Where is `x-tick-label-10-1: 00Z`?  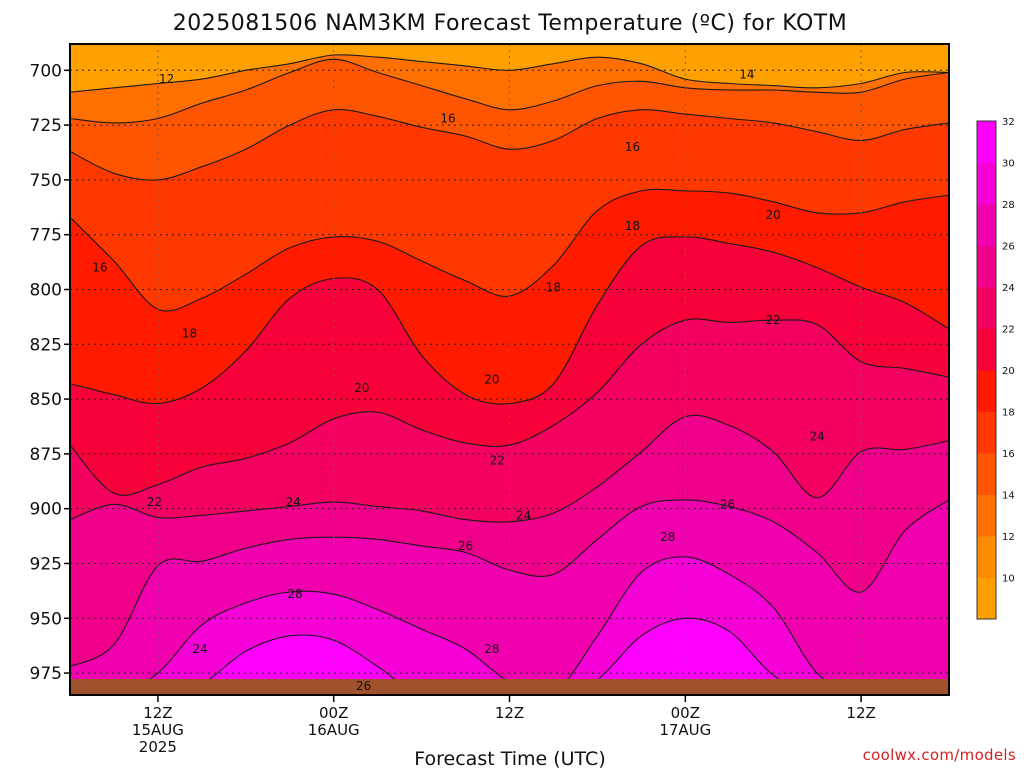 x-tick-label-10-1: 00Z is located at coordinates (333, 713).